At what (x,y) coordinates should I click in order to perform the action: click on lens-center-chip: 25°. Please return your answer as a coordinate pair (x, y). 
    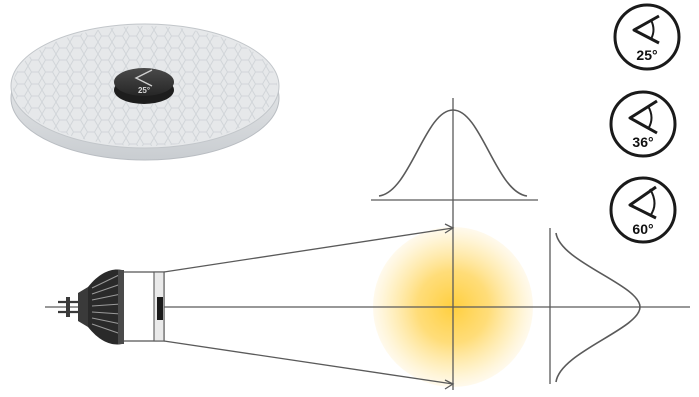
    Looking at the image, I should click on (144, 86).